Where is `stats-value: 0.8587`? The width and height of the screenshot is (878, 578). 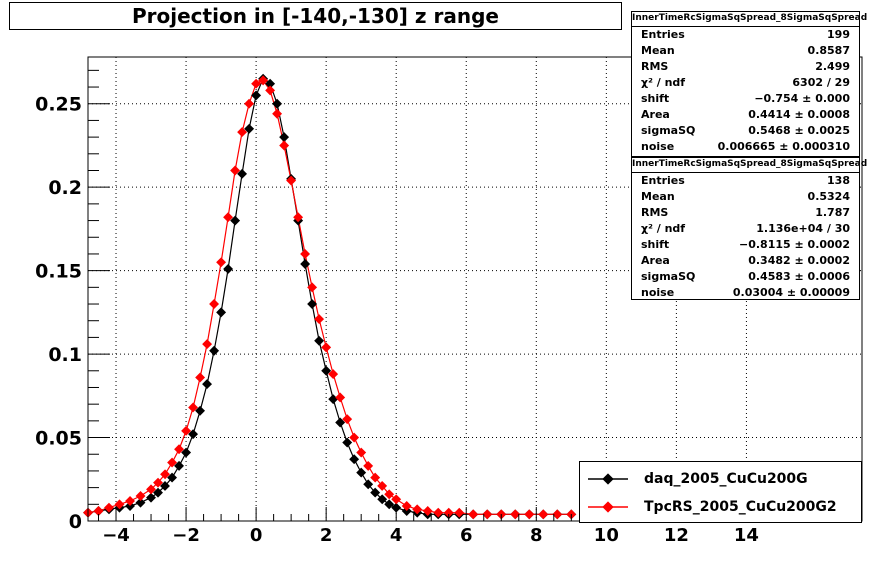
stats-value: 0.8587 is located at coordinates (828, 50).